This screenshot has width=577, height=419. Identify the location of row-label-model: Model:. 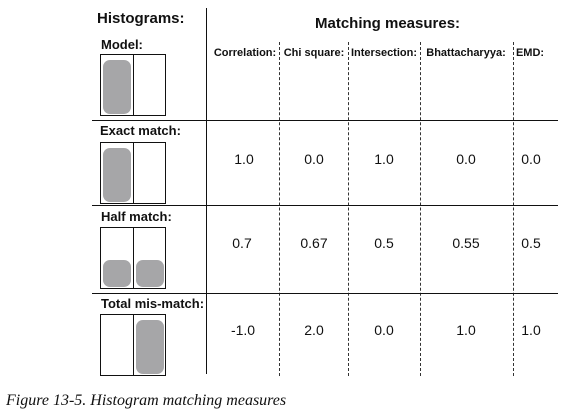
(122, 44).